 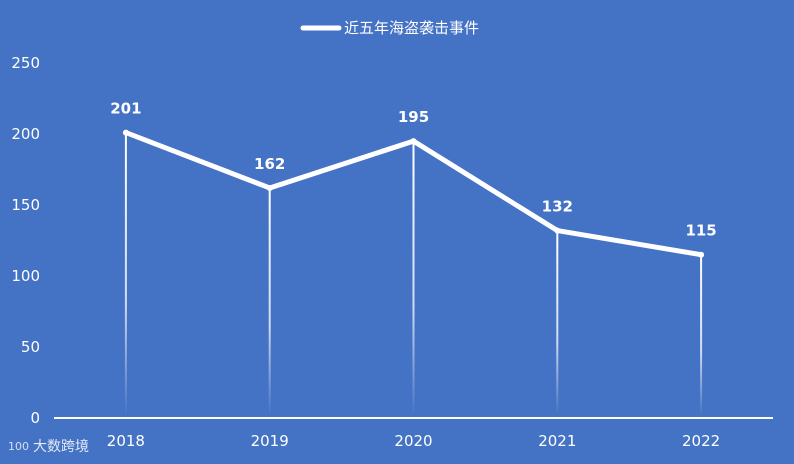 What do you see at coordinates (701, 441) in the screenshot?
I see `x-tick-label: 2022` at bounding box center [701, 441].